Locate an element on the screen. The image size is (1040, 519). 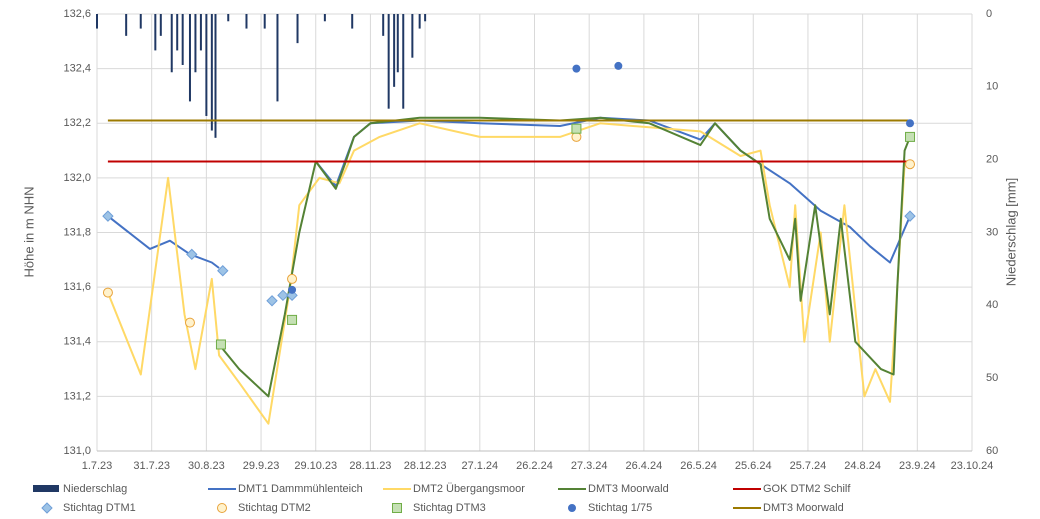
y2-axis-title: Niederschlag [mm] is located at coordinates (1010, 232).